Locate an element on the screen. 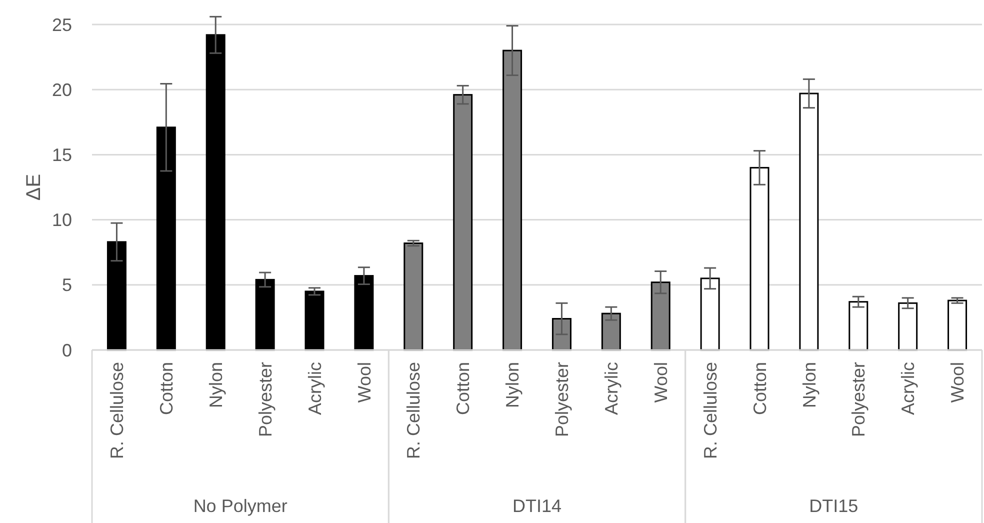  y-tick-label: 15 is located at coordinates (62, 155).